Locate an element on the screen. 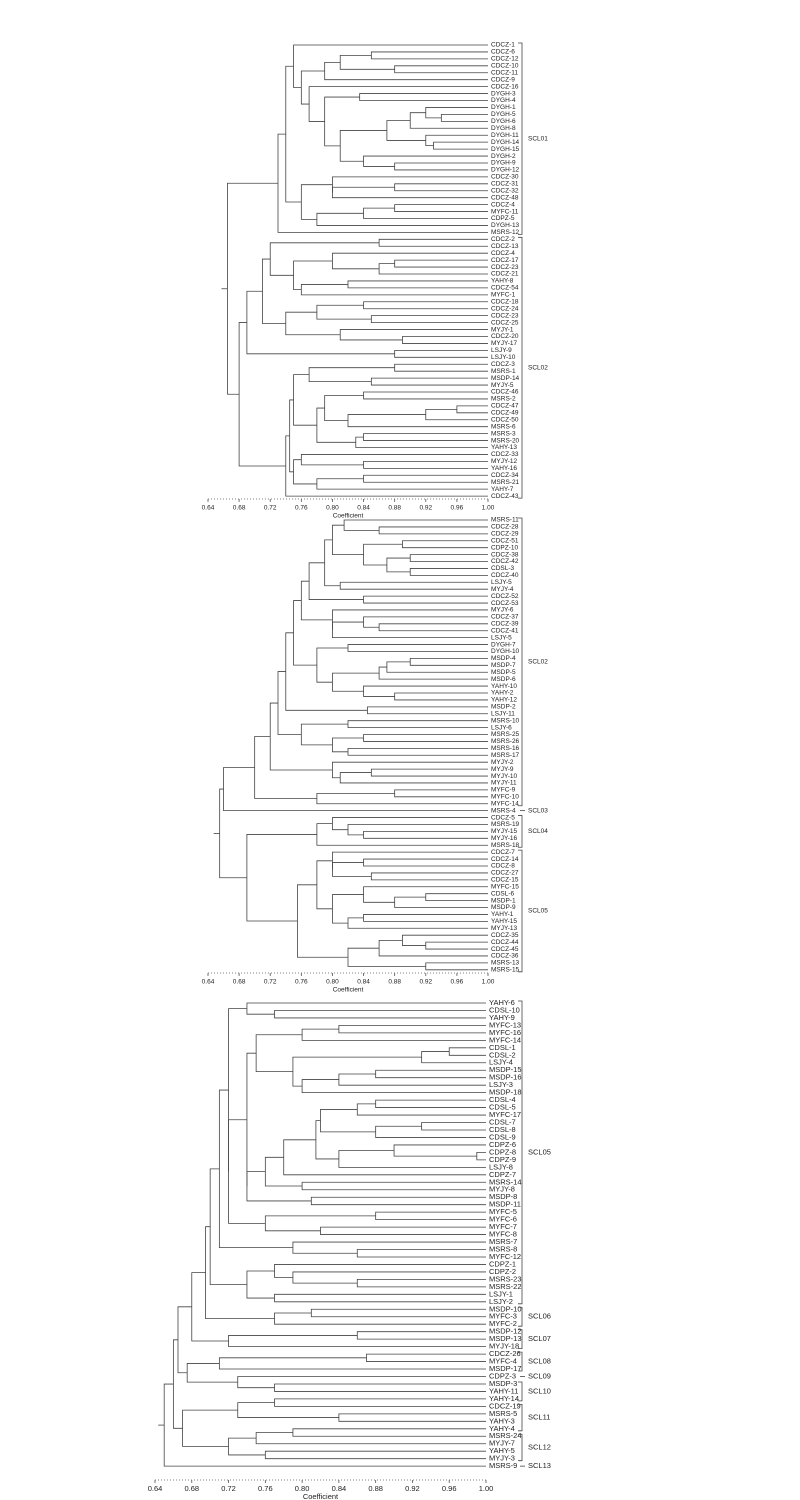 Image resolution: width=800 pixels, height=1500 pixels. leaf-label: CDCZ-10 is located at coordinates (505, 66).